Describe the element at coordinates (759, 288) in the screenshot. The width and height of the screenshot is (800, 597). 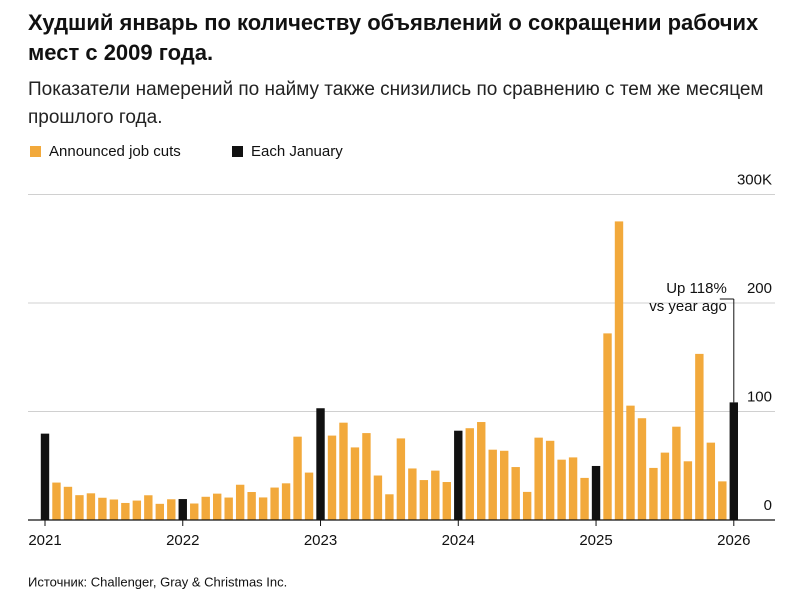
I see `y-tick-label: 200` at that location.